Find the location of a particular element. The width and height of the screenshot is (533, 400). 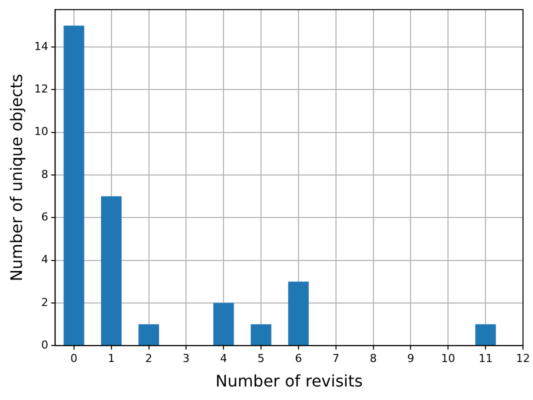

x-tick-label: 2 is located at coordinates (148, 359).